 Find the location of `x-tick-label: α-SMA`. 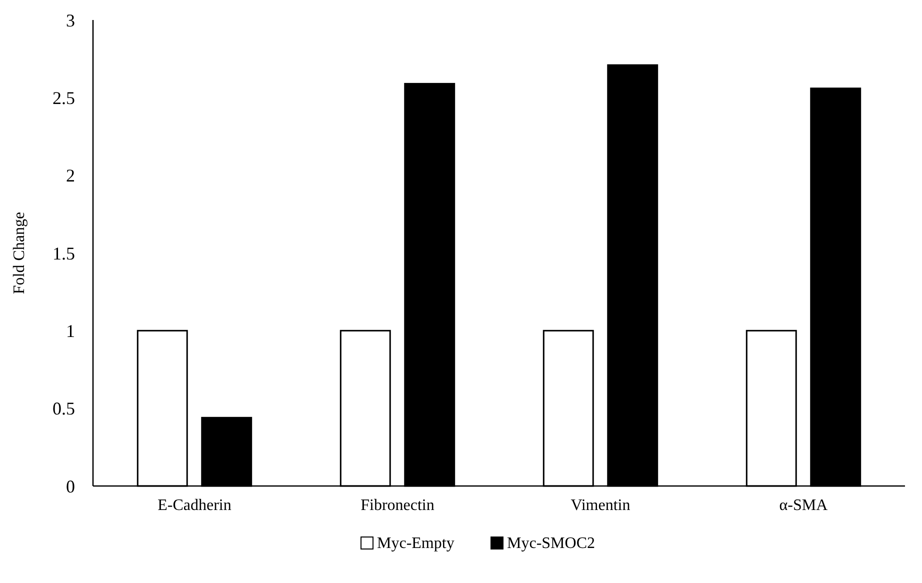

x-tick-label: α-SMA is located at coordinates (803, 505).